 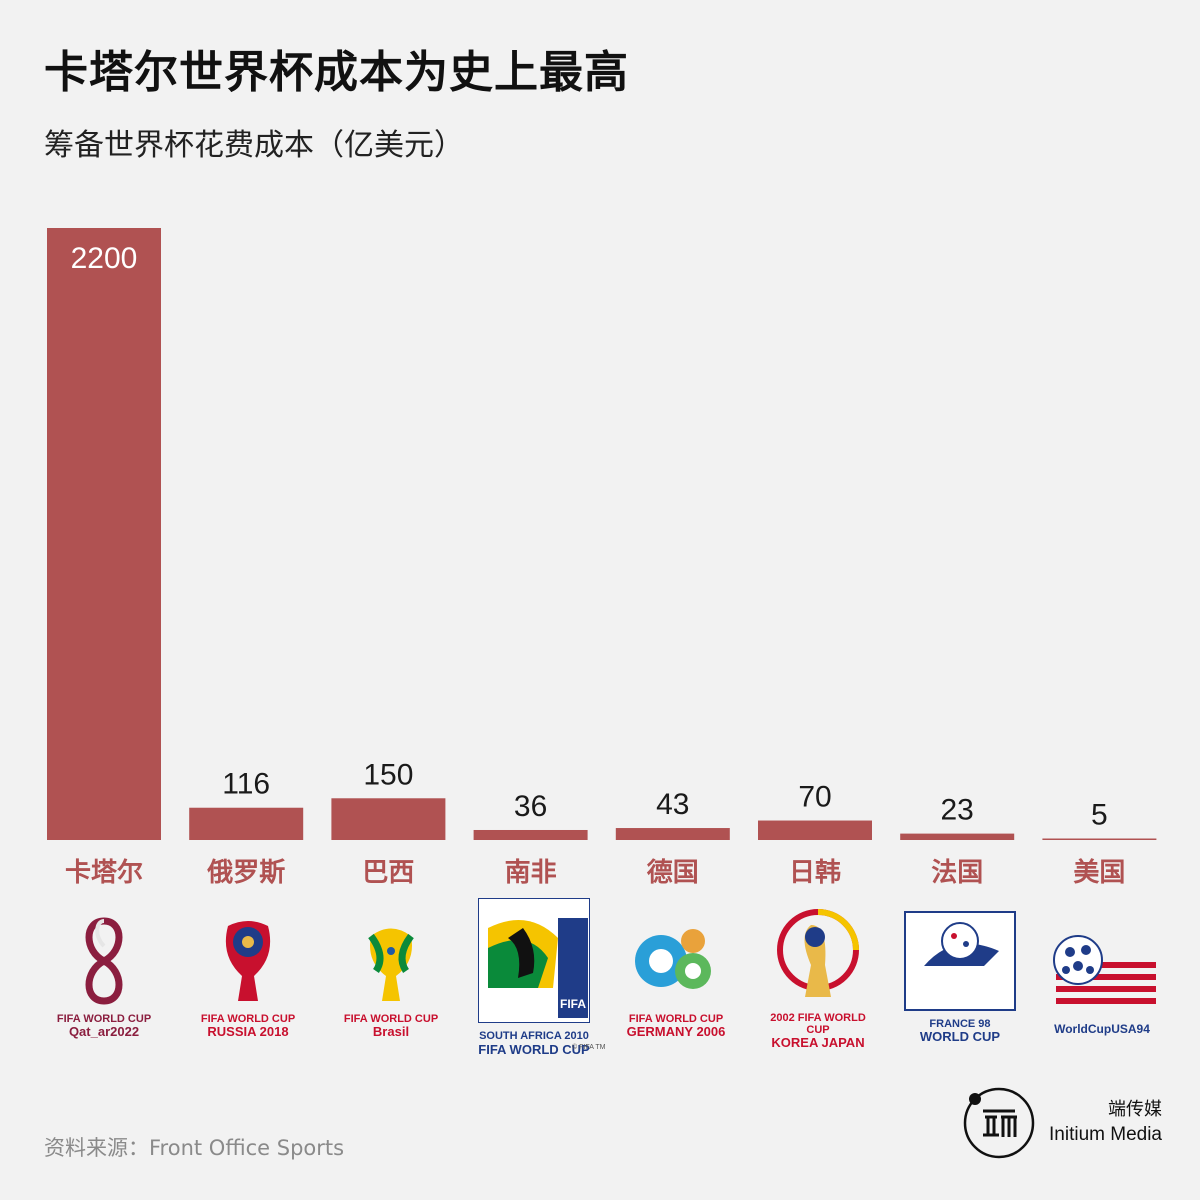 I want to click on initium-logo-icon, so click(x=999, y=1123).